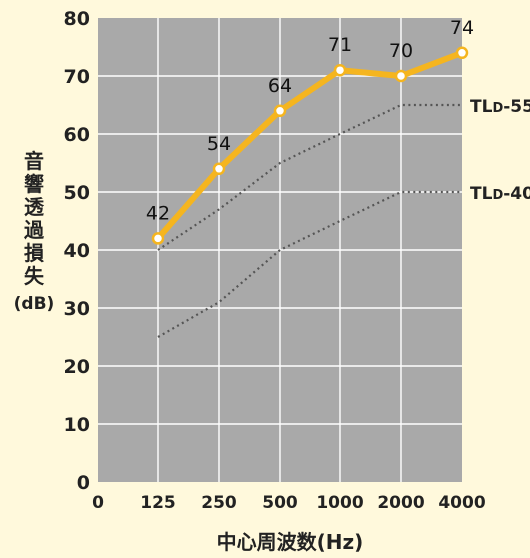 The width and height of the screenshot is (530, 558). What do you see at coordinates (290, 542) in the screenshot?
I see `x-axis-label: 中心周波数(Hz)` at bounding box center [290, 542].